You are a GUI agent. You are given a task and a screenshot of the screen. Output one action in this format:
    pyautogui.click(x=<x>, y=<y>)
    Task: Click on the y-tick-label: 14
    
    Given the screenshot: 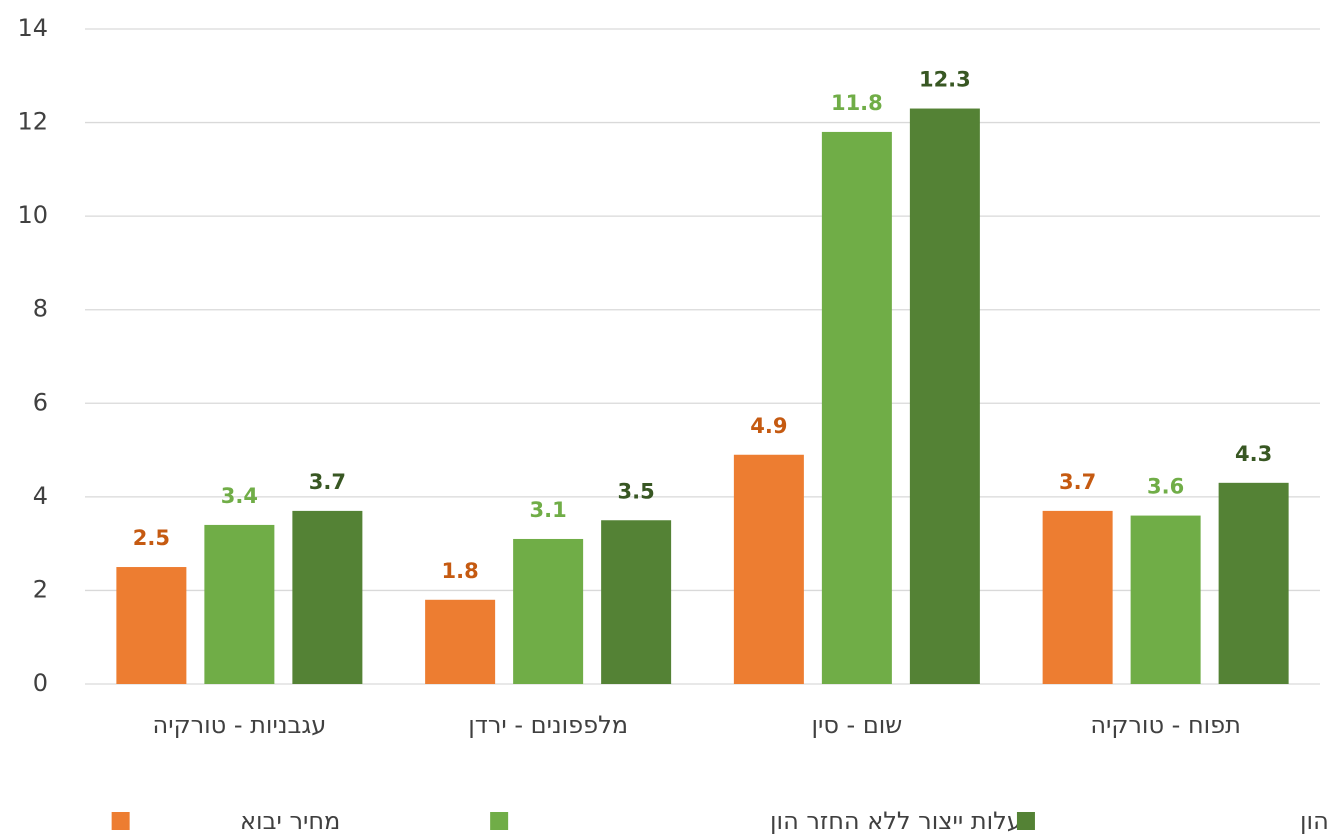 What is the action you would take?
    pyautogui.click(x=32, y=28)
    